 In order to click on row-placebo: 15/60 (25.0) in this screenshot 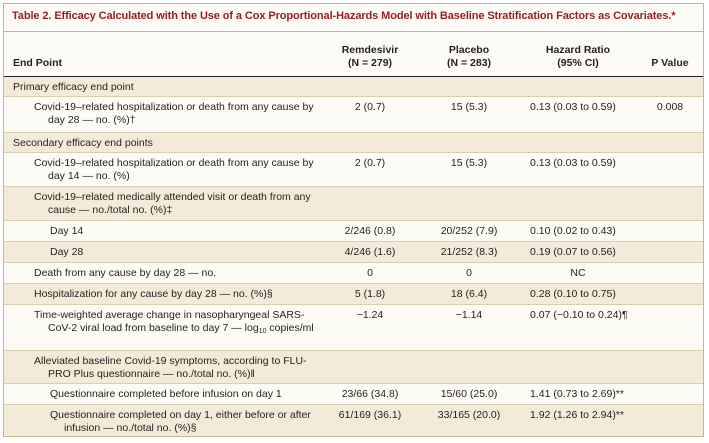, I will do `click(469, 394)`.